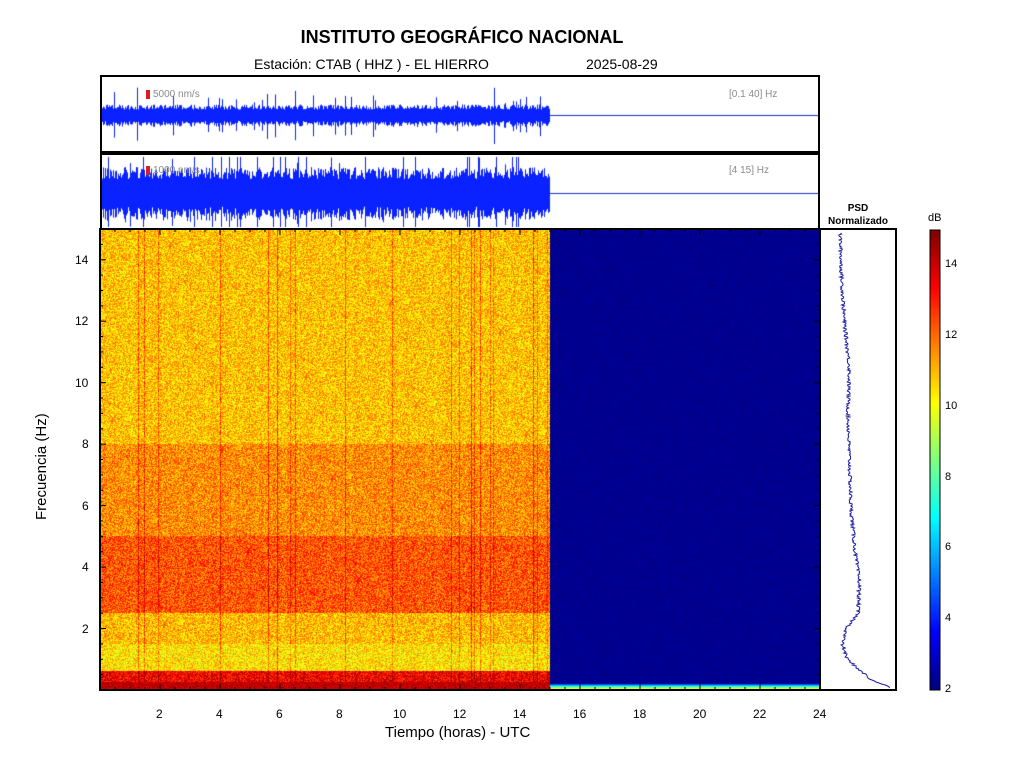  I want to click on x-tick-label: 12, so click(460, 714).